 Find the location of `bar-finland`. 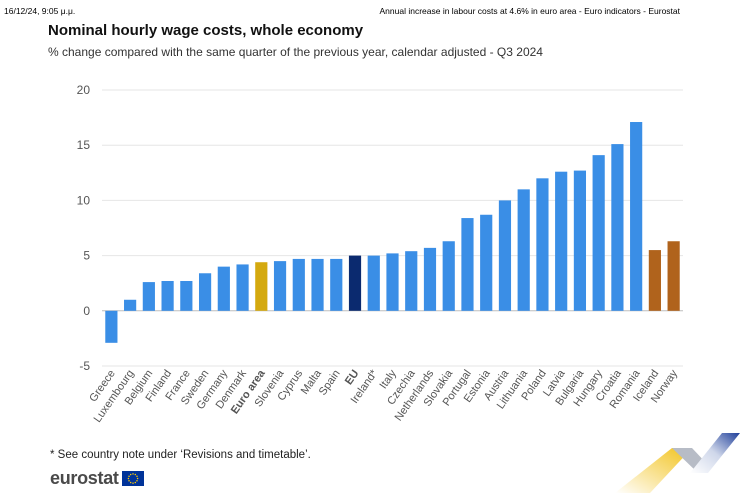

bar-finland is located at coordinates (167, 295).